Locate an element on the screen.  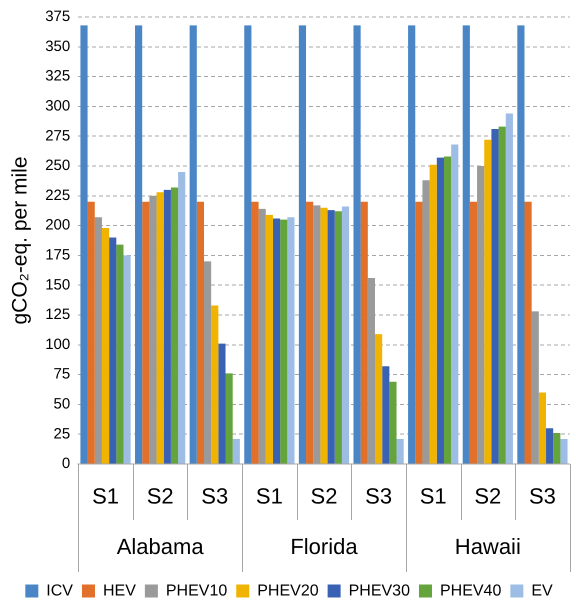
text: Alabama is located at coordinates (160, 547).